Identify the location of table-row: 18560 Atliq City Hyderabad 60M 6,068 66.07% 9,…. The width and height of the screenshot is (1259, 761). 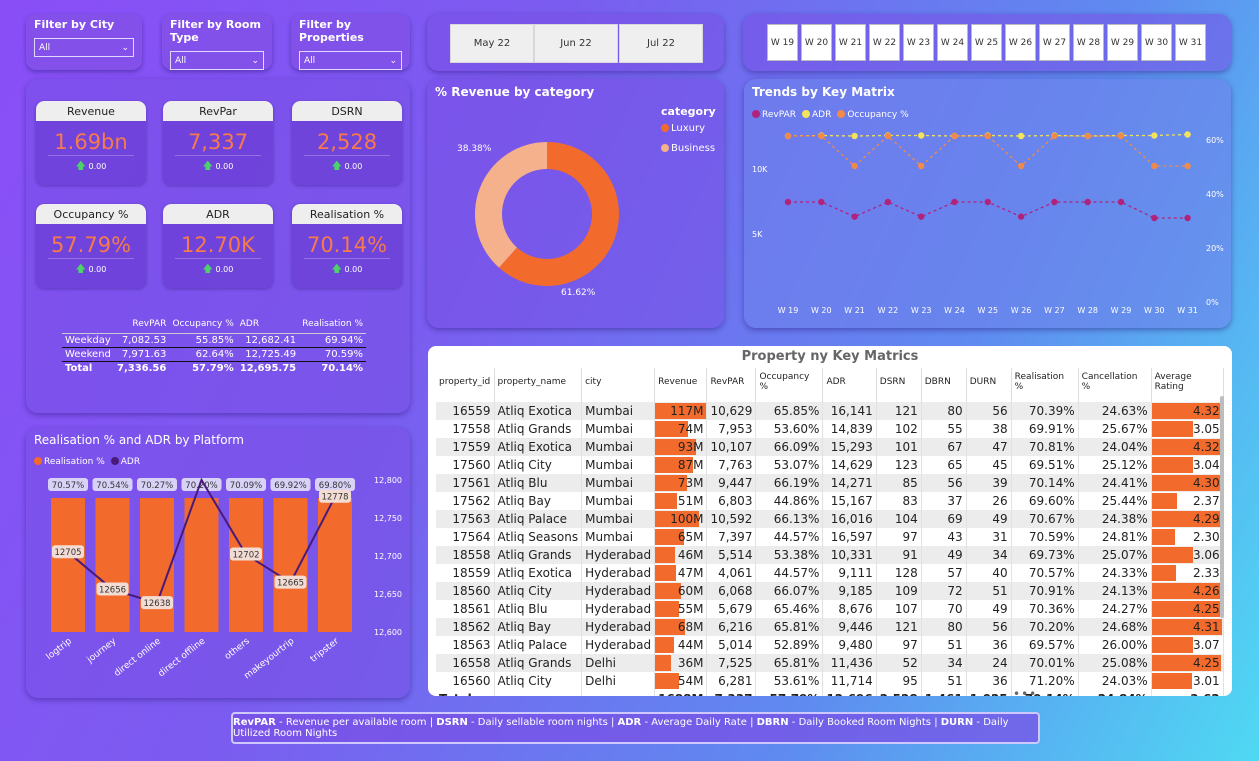
(830, 591).